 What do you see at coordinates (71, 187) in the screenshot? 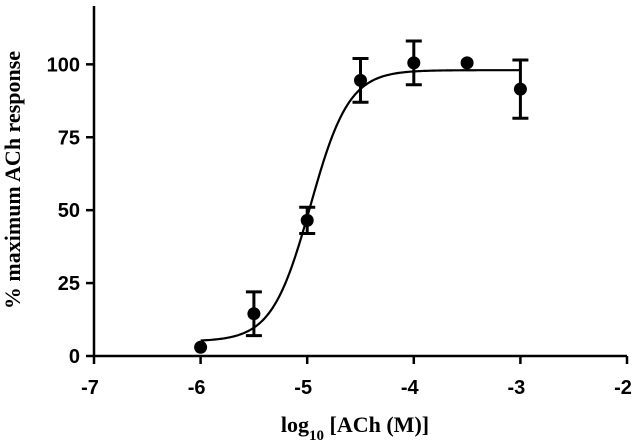
I see `y-axis: 0 25 50 75 100` at bounding box center [71, 187].